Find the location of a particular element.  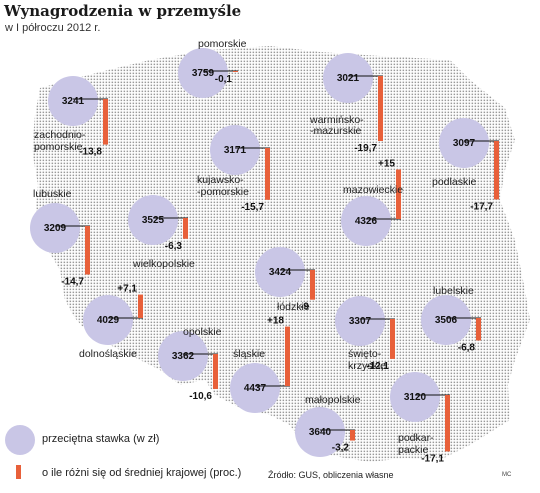

diff-bar-kujawsko-pomorskie is located at coordinates (267, 174).